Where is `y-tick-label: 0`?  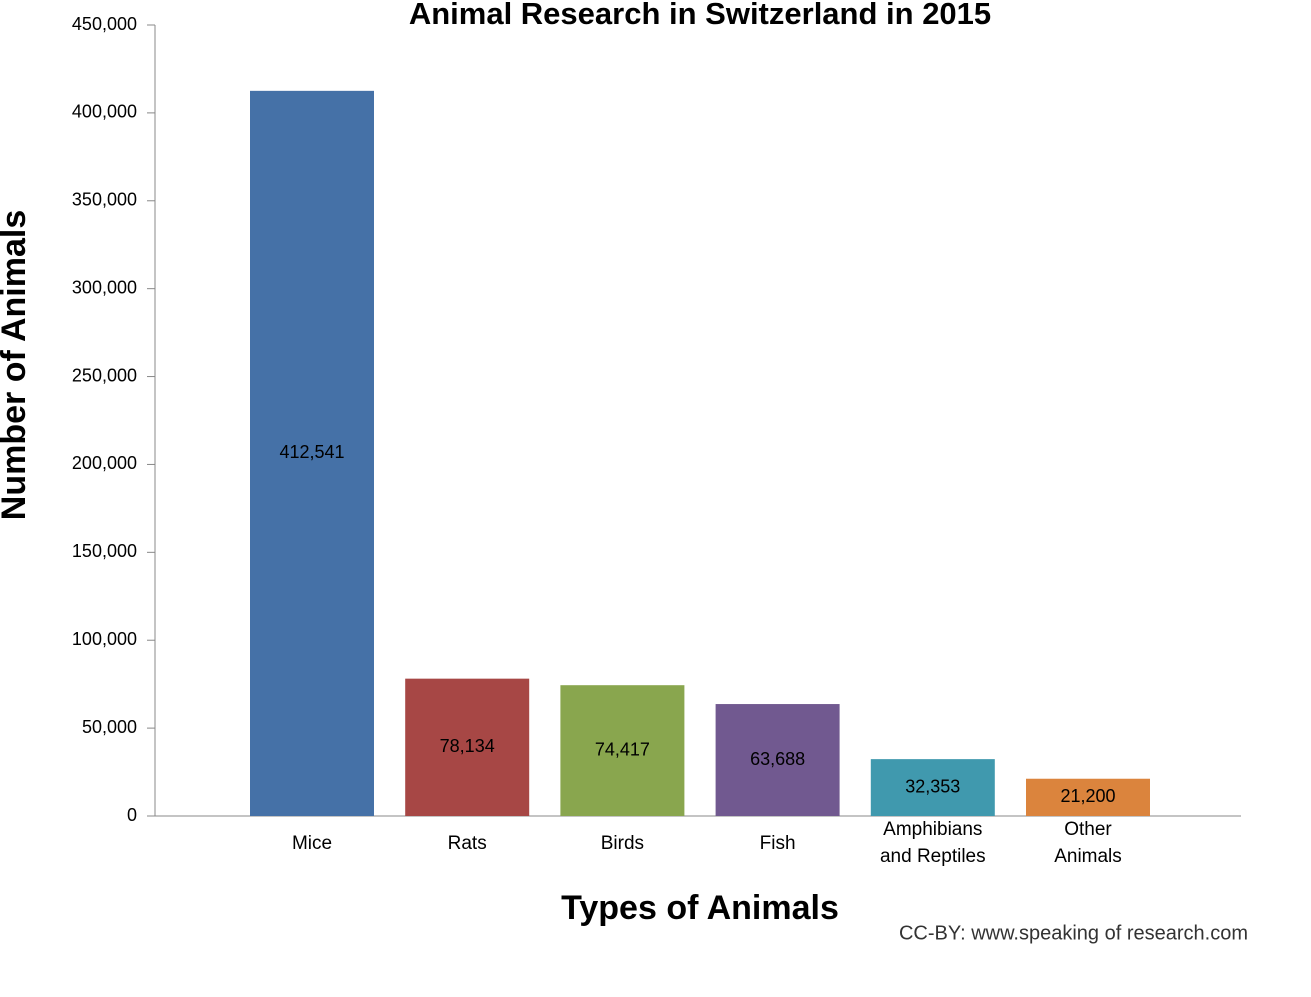
y-tick-label: 0 is located at coordinates (132, 815).